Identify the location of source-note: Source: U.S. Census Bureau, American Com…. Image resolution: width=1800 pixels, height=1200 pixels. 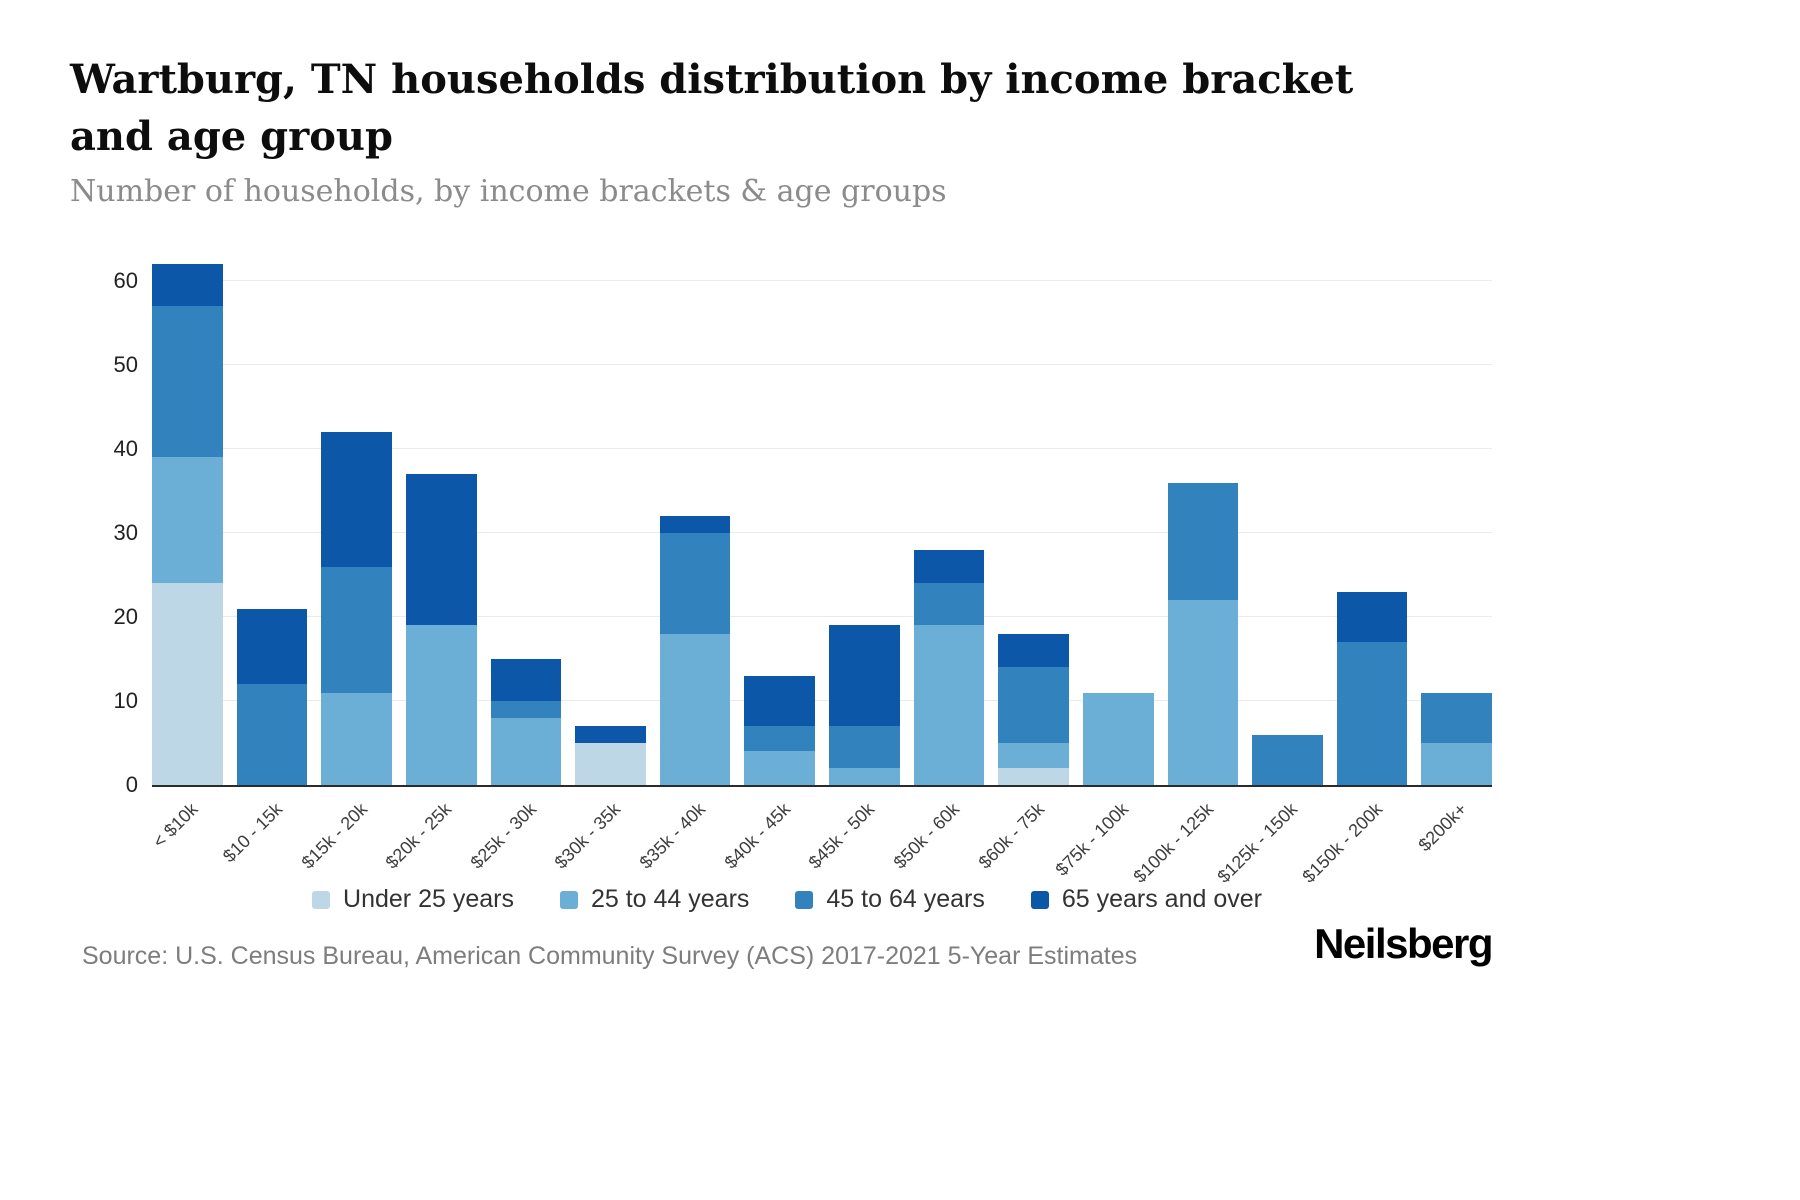
(610, 956).